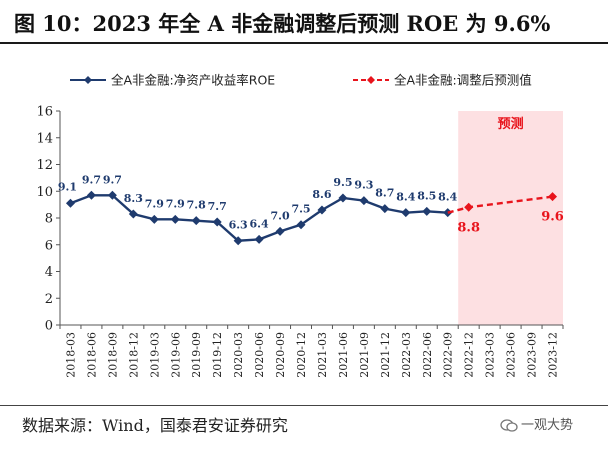  I want to click on x-tick-label: 2021-09, so click(364, 355).